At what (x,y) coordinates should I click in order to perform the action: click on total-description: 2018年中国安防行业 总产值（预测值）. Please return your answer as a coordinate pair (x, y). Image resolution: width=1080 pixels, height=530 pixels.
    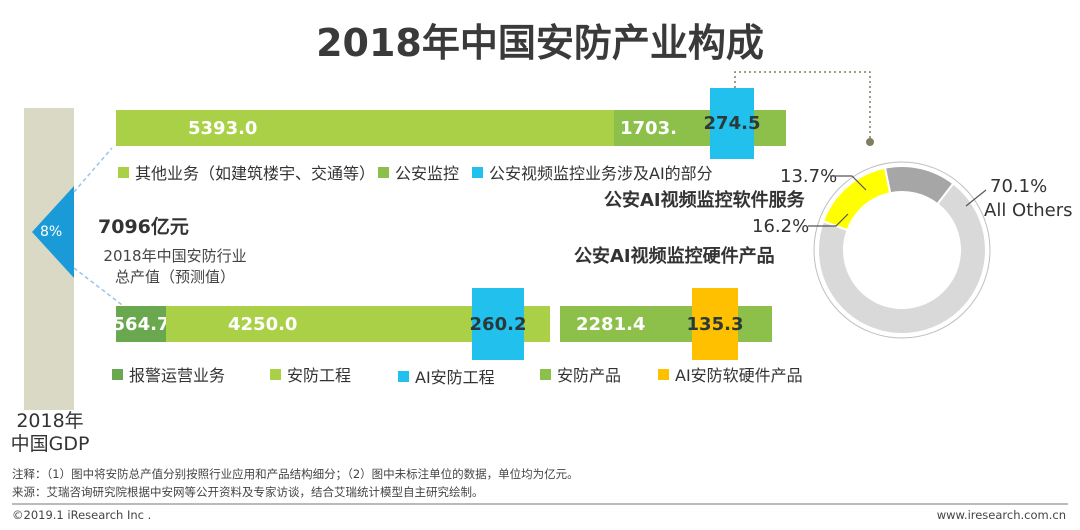
    Looking at the image, I should click on (175, 267).